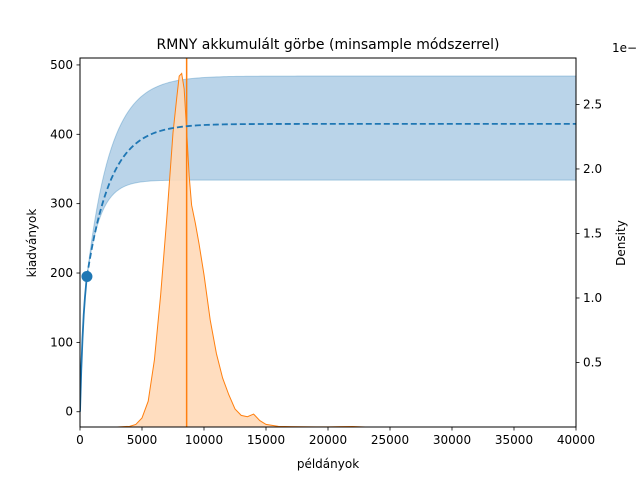  I want to click on y-tick-label: 100, so click(61, 342).